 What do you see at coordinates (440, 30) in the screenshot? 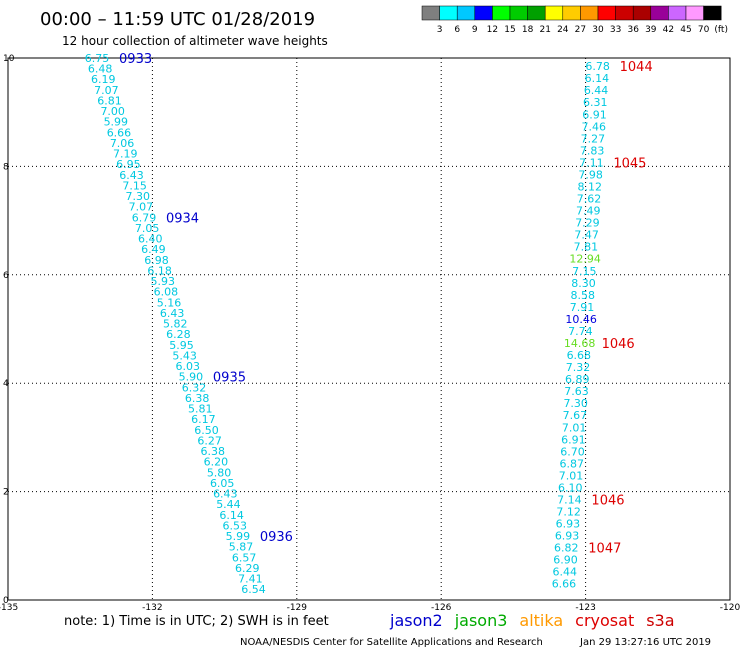
I see `legend-label: 3` at bounding box center [440, 30].